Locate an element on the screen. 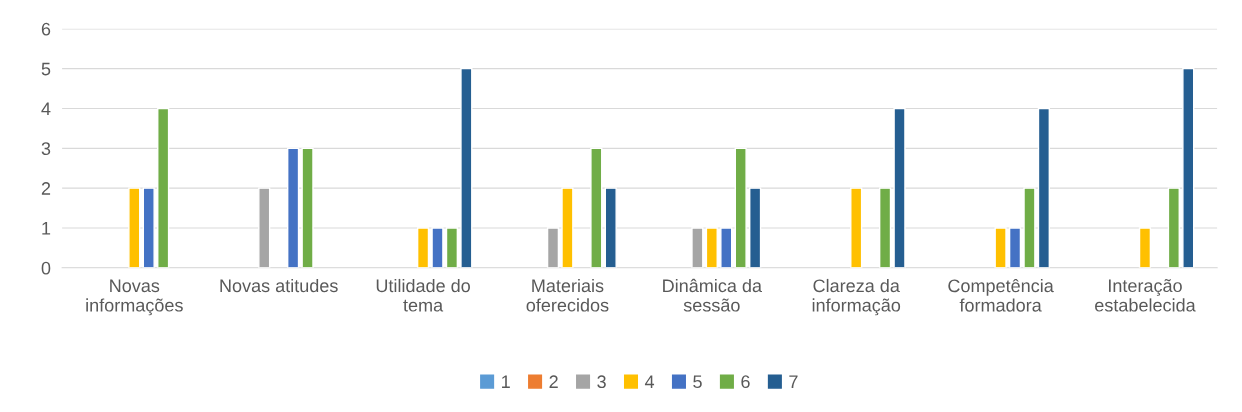 The width and height of the screenshot is (1242, 412). legend-label: 2 is located at coordinates (553, 381).